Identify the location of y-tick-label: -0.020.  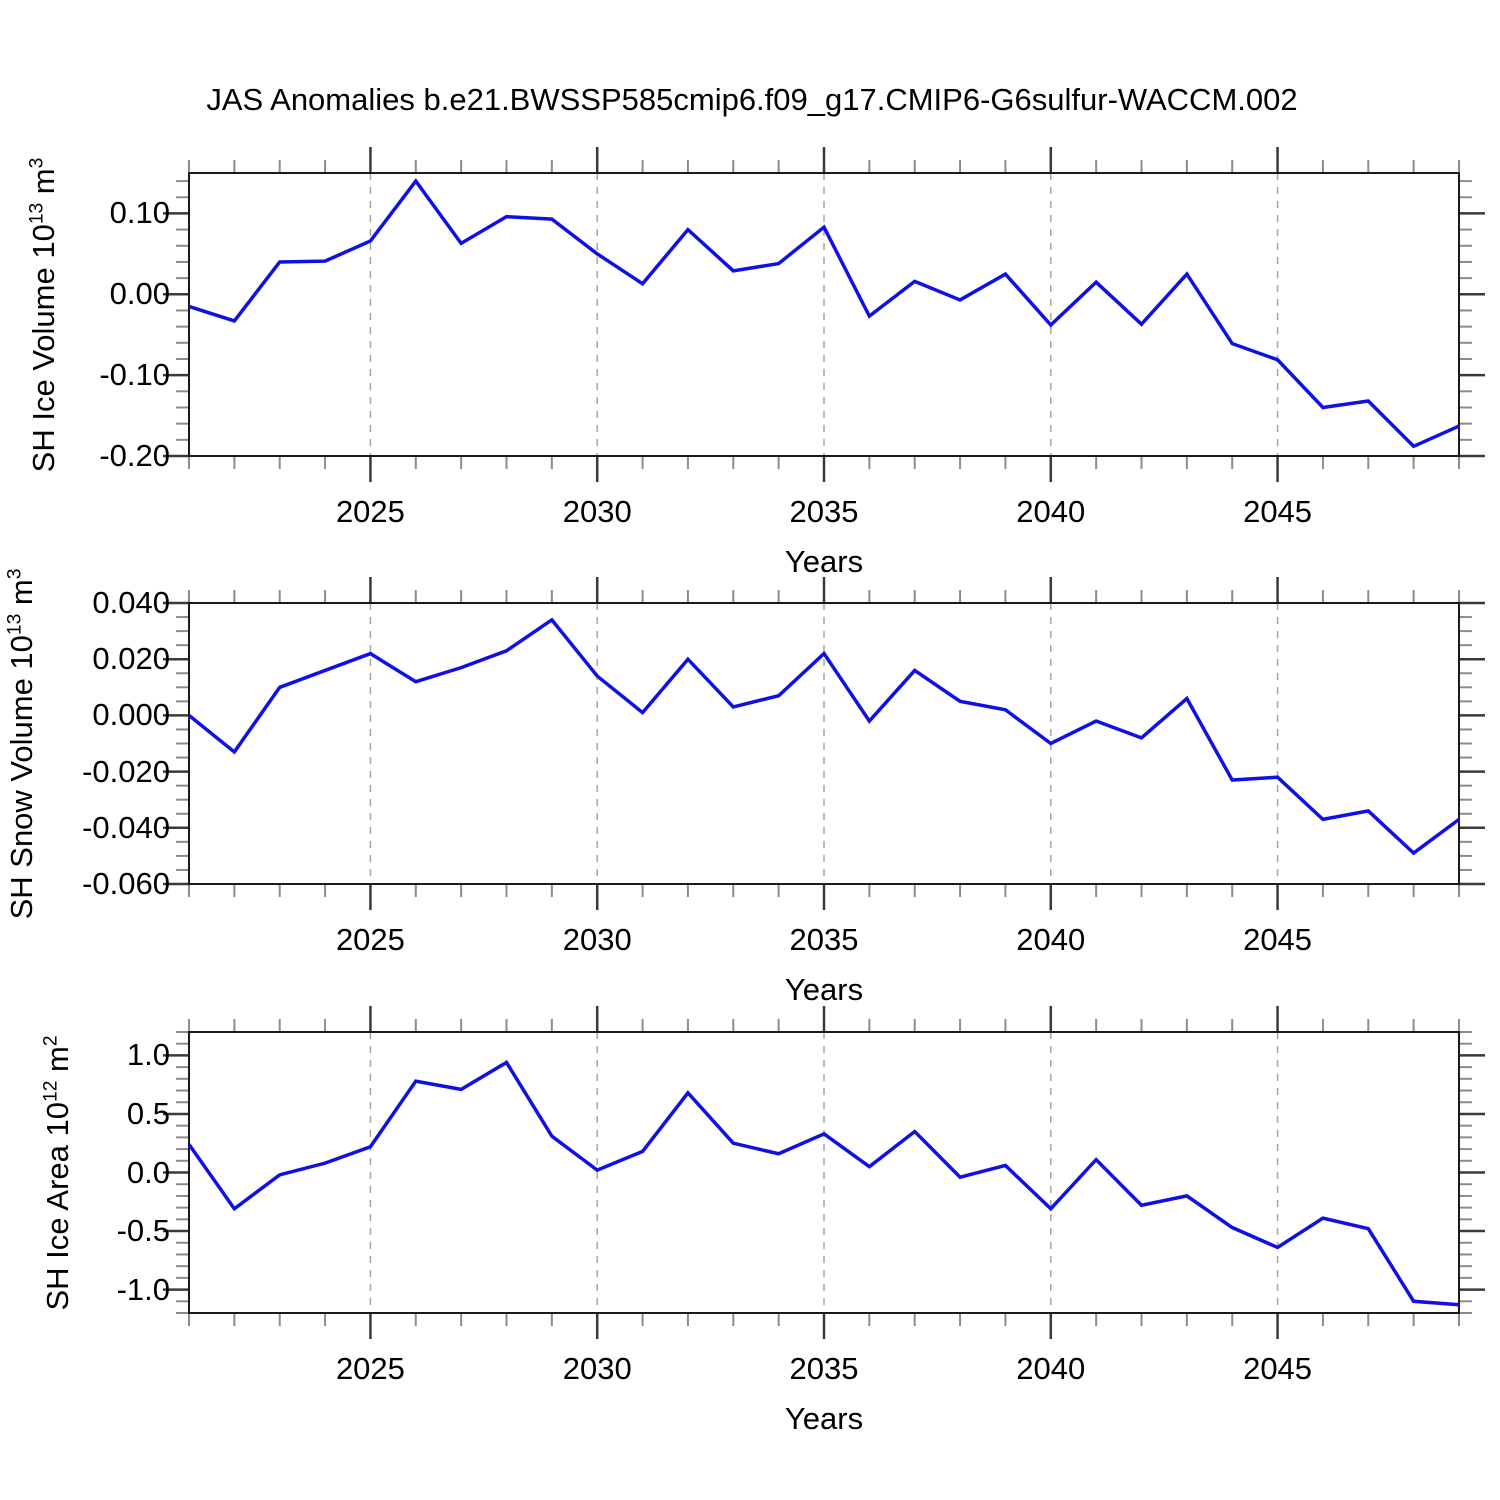
(126, 771).